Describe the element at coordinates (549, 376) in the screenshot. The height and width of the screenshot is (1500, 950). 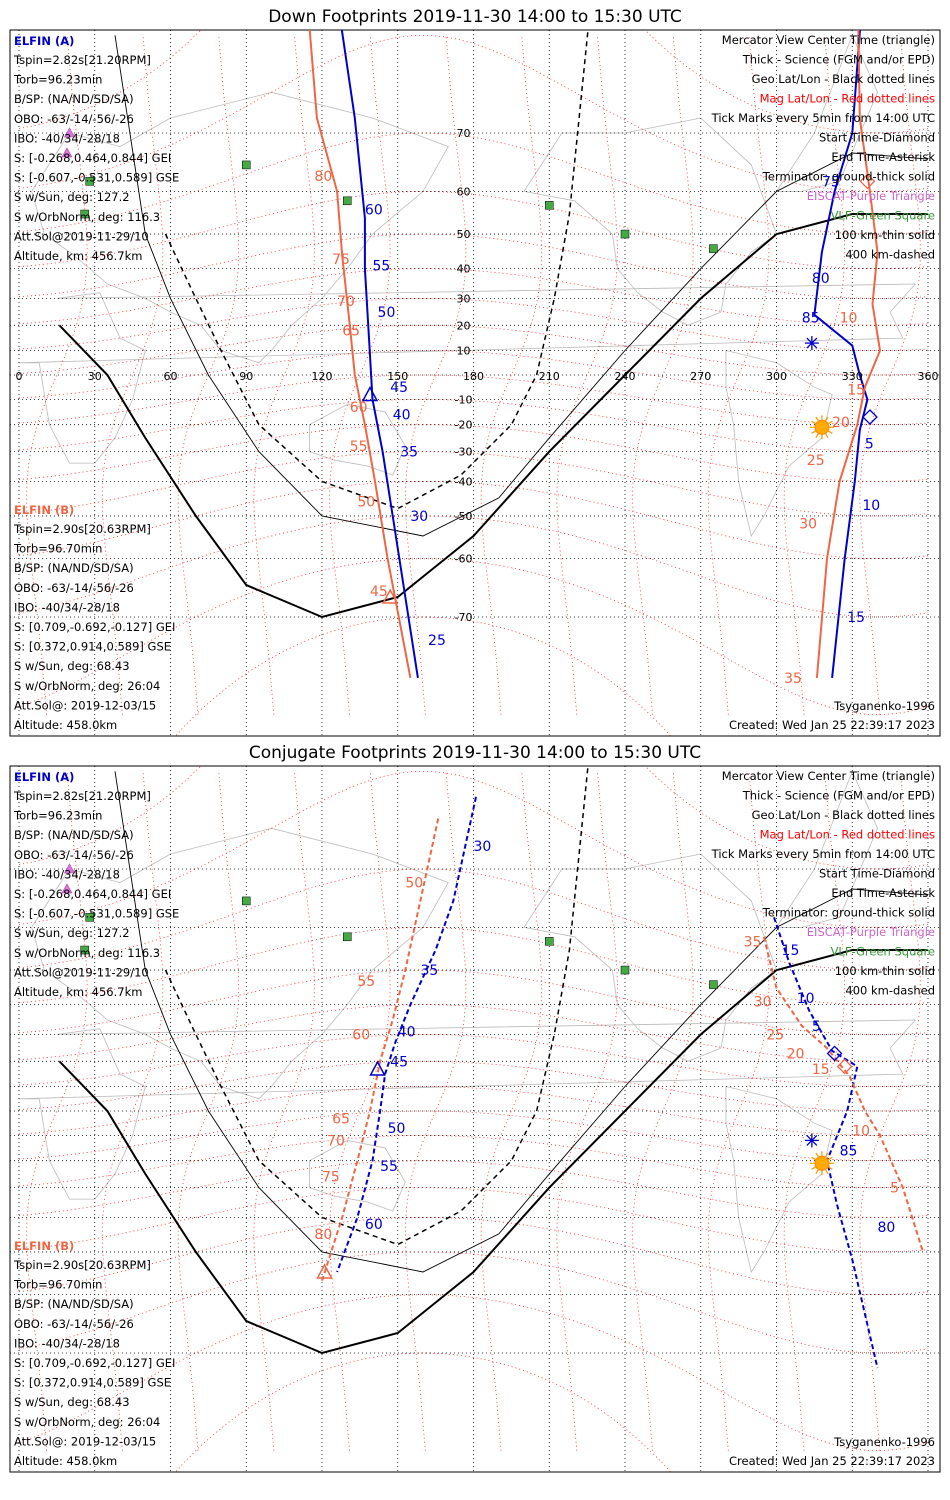
I see `x-tick-label: 210` at that location.